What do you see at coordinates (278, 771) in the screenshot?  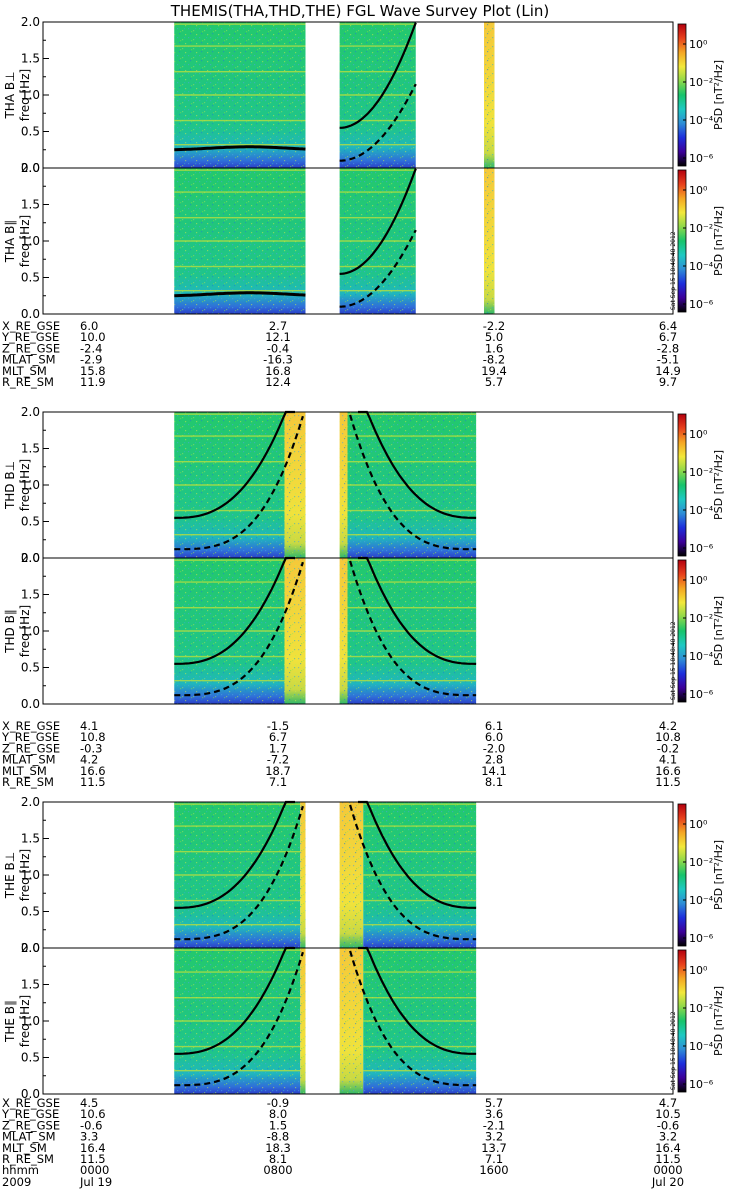 I see `orbit-value: 18.7` at bounding box center [278, 771].